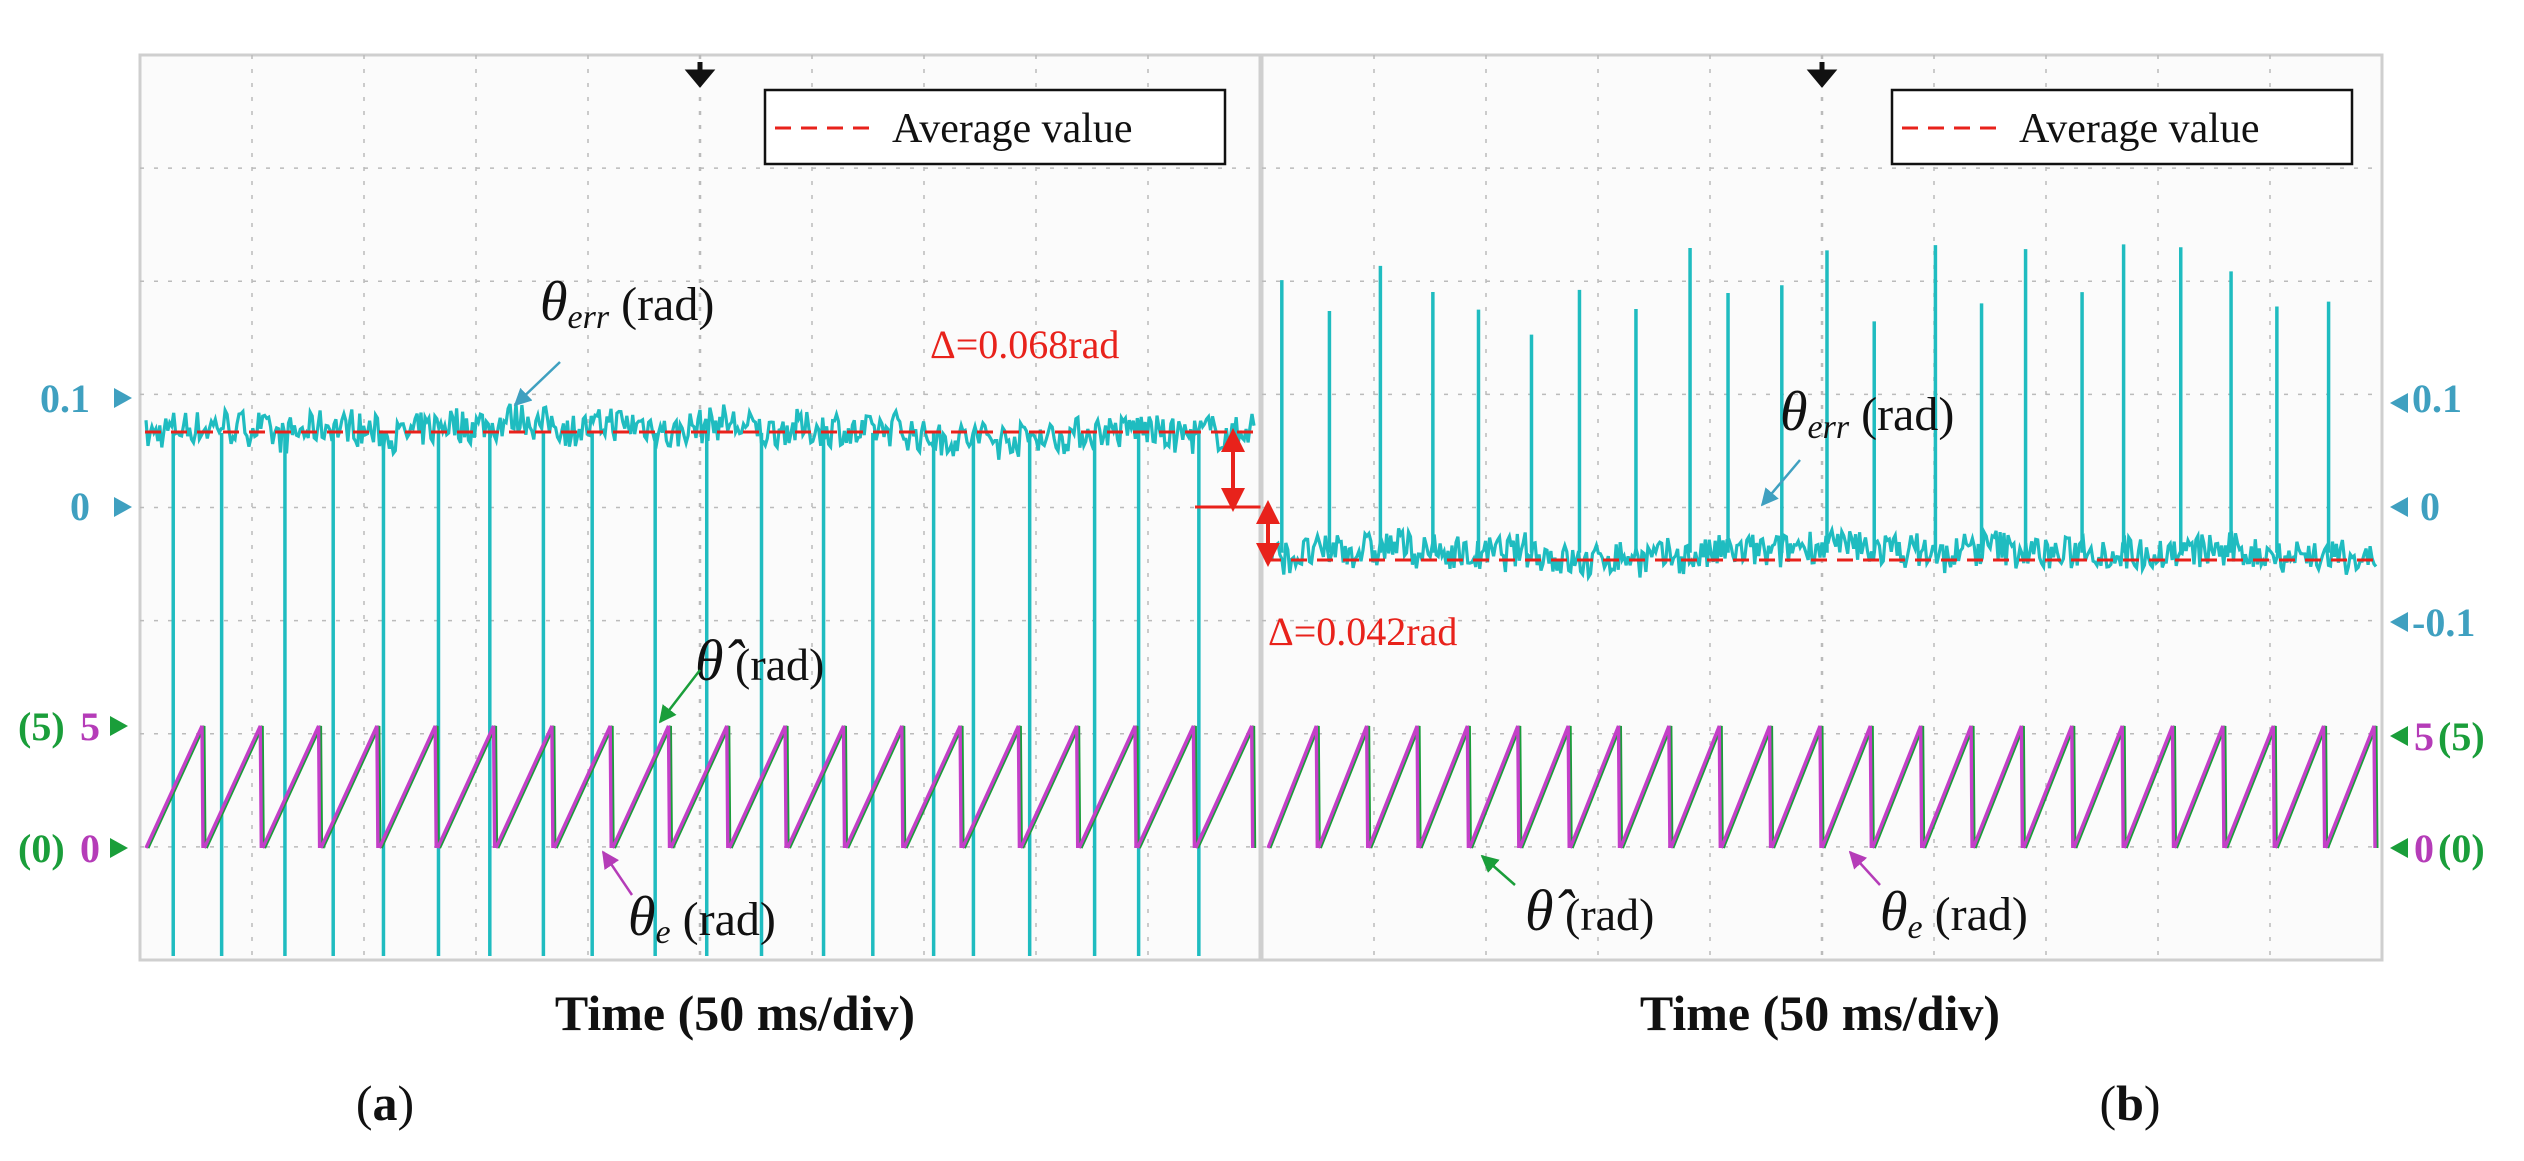  I want to click on tick-saw-top-arrow-b, so click(2399, 736).